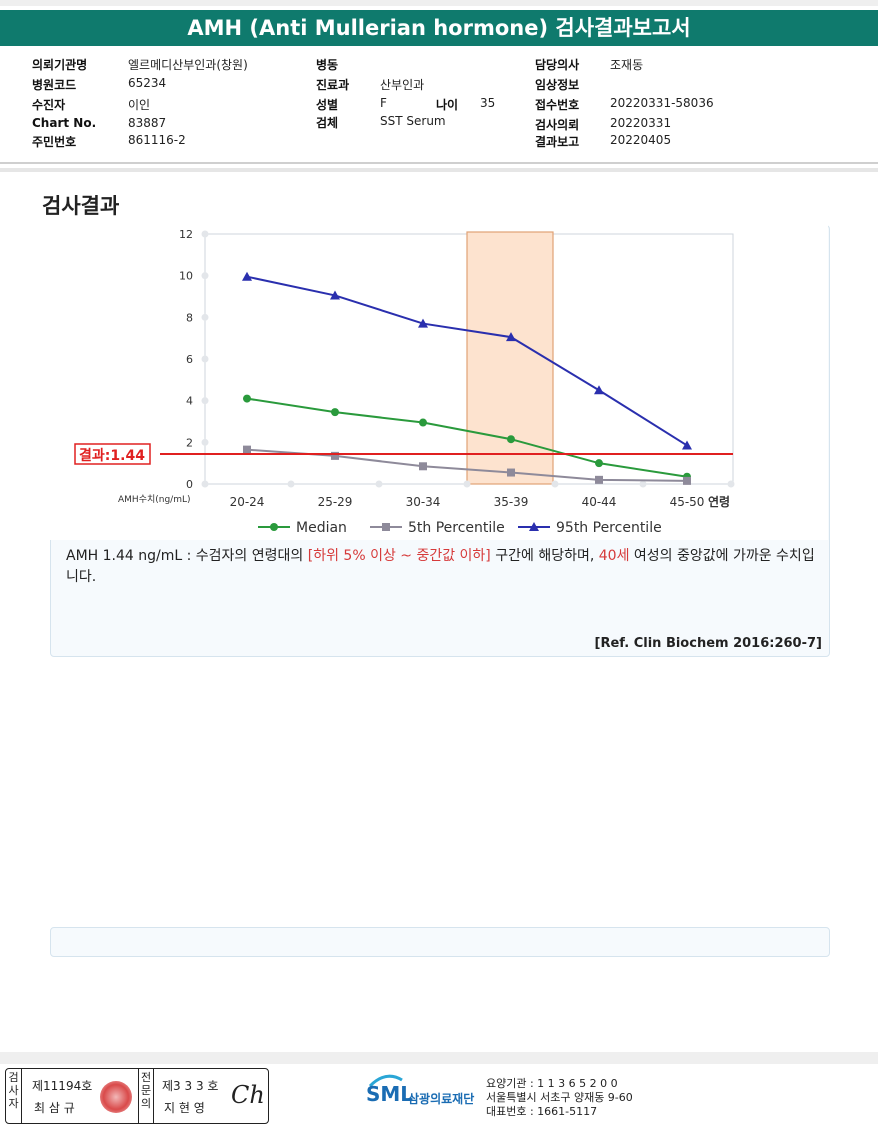 Image resolution: width=878 pixels, height=1133 pixels. Describe the element at coordinates (321, 528) in the screenshot. I see `legend-label: Median` at that location.